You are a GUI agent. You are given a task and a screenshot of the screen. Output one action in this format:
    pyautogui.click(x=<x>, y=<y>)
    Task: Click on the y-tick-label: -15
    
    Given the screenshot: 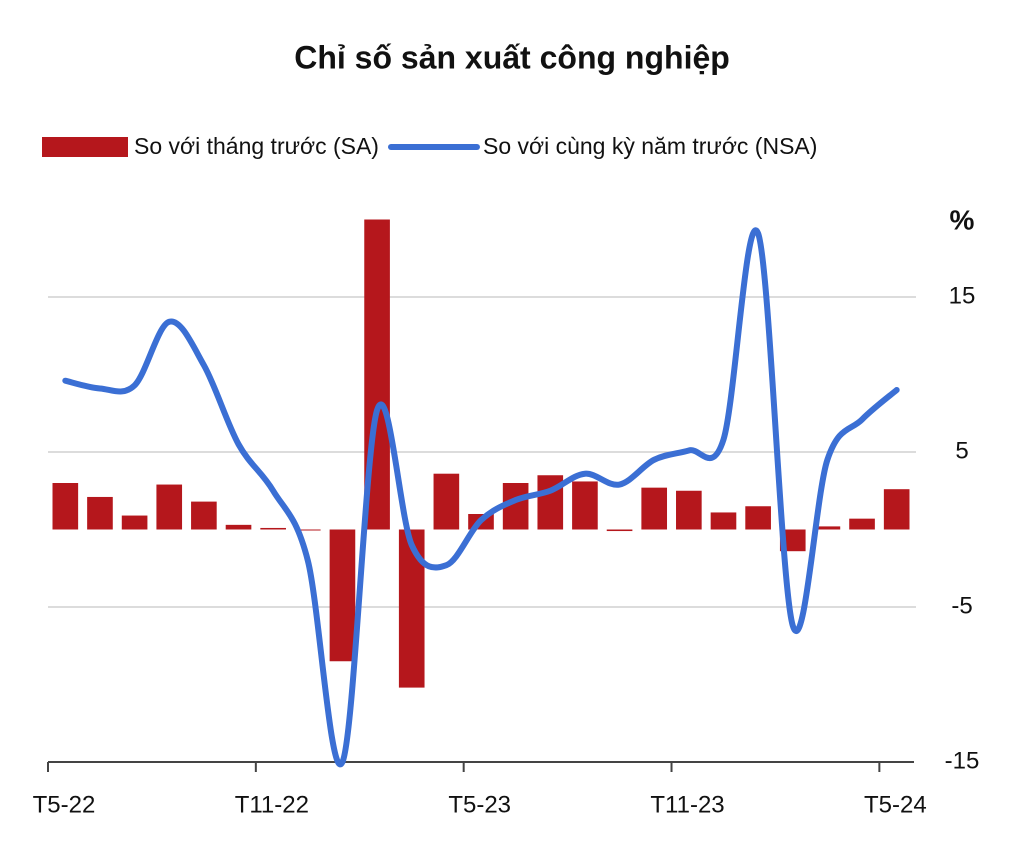 What is the action you would take?
    pyautogui.click(x=962, y=760)
    